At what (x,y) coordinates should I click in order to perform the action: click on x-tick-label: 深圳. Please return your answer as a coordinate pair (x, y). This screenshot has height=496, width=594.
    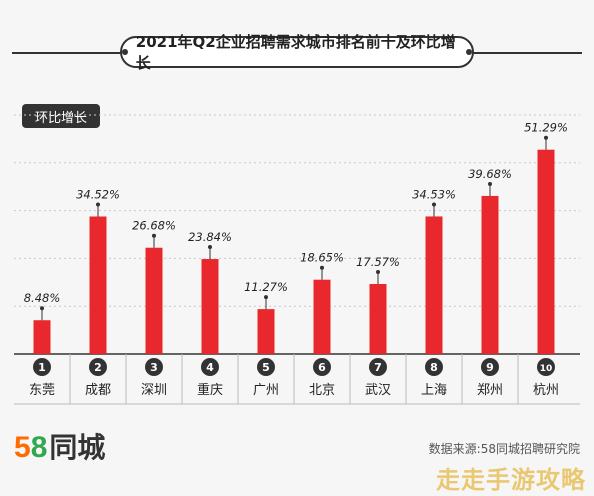
    Looking at the image, I should click on (154, 390).